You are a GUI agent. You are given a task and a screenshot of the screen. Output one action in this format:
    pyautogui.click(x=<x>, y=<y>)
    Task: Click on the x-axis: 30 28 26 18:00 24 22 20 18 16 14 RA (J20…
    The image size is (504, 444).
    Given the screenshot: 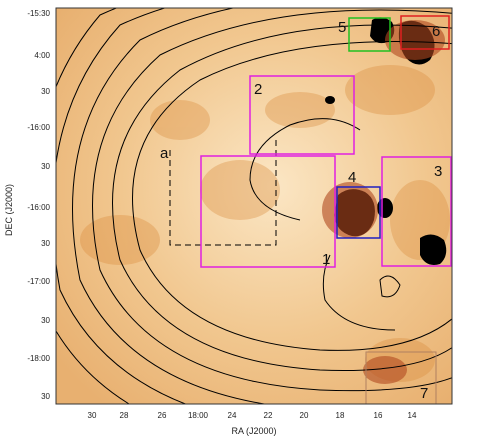 What is the action you would take?
    pyautogui.click(x=252, y=423)
    